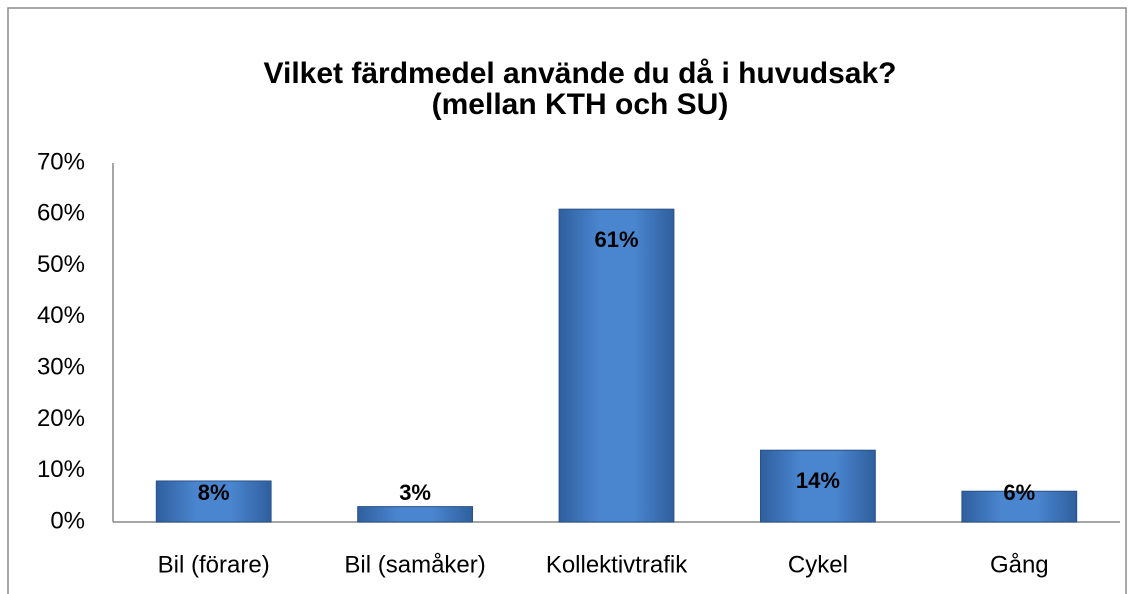 The height and width of the screenshot is (594, 1135). I want to click on x-tick-label: Bil (samåker), so click(414, 564).